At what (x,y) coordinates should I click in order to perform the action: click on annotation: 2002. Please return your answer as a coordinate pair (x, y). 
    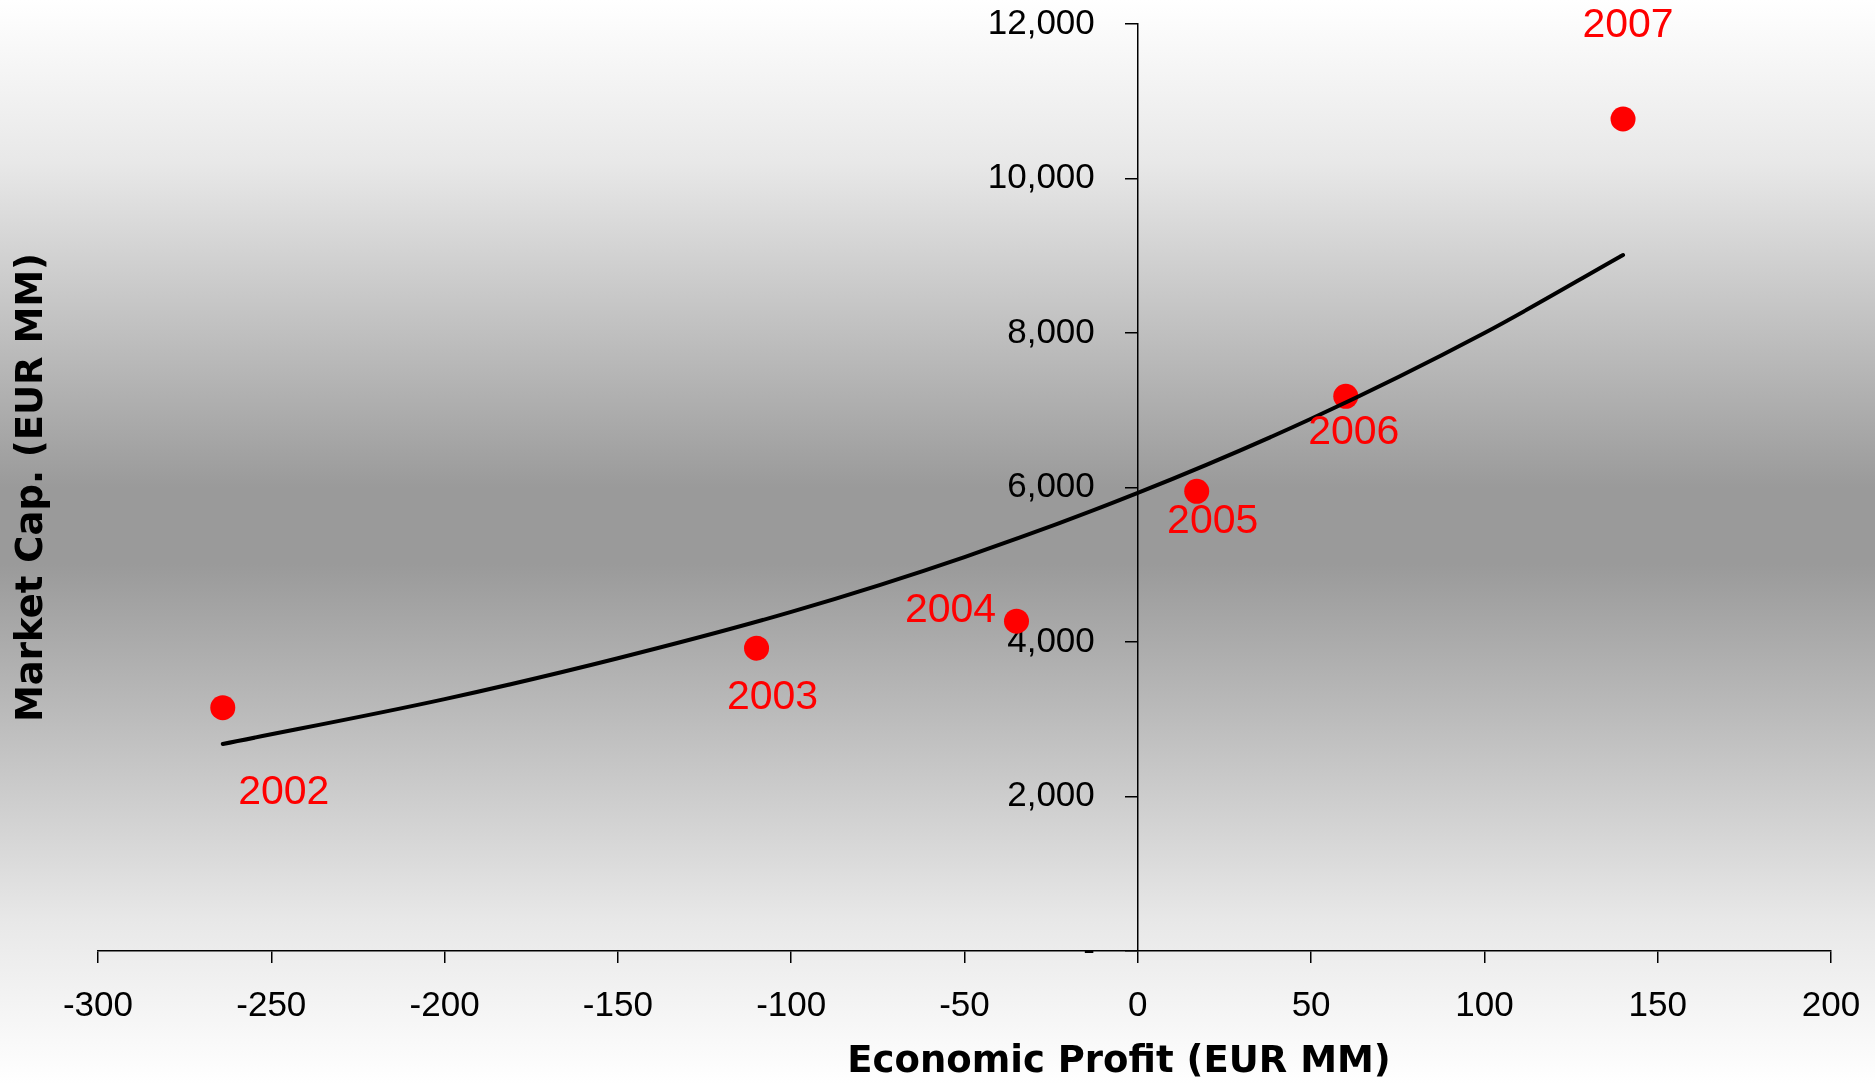
    Looking at the image, I should click on (284, 789).